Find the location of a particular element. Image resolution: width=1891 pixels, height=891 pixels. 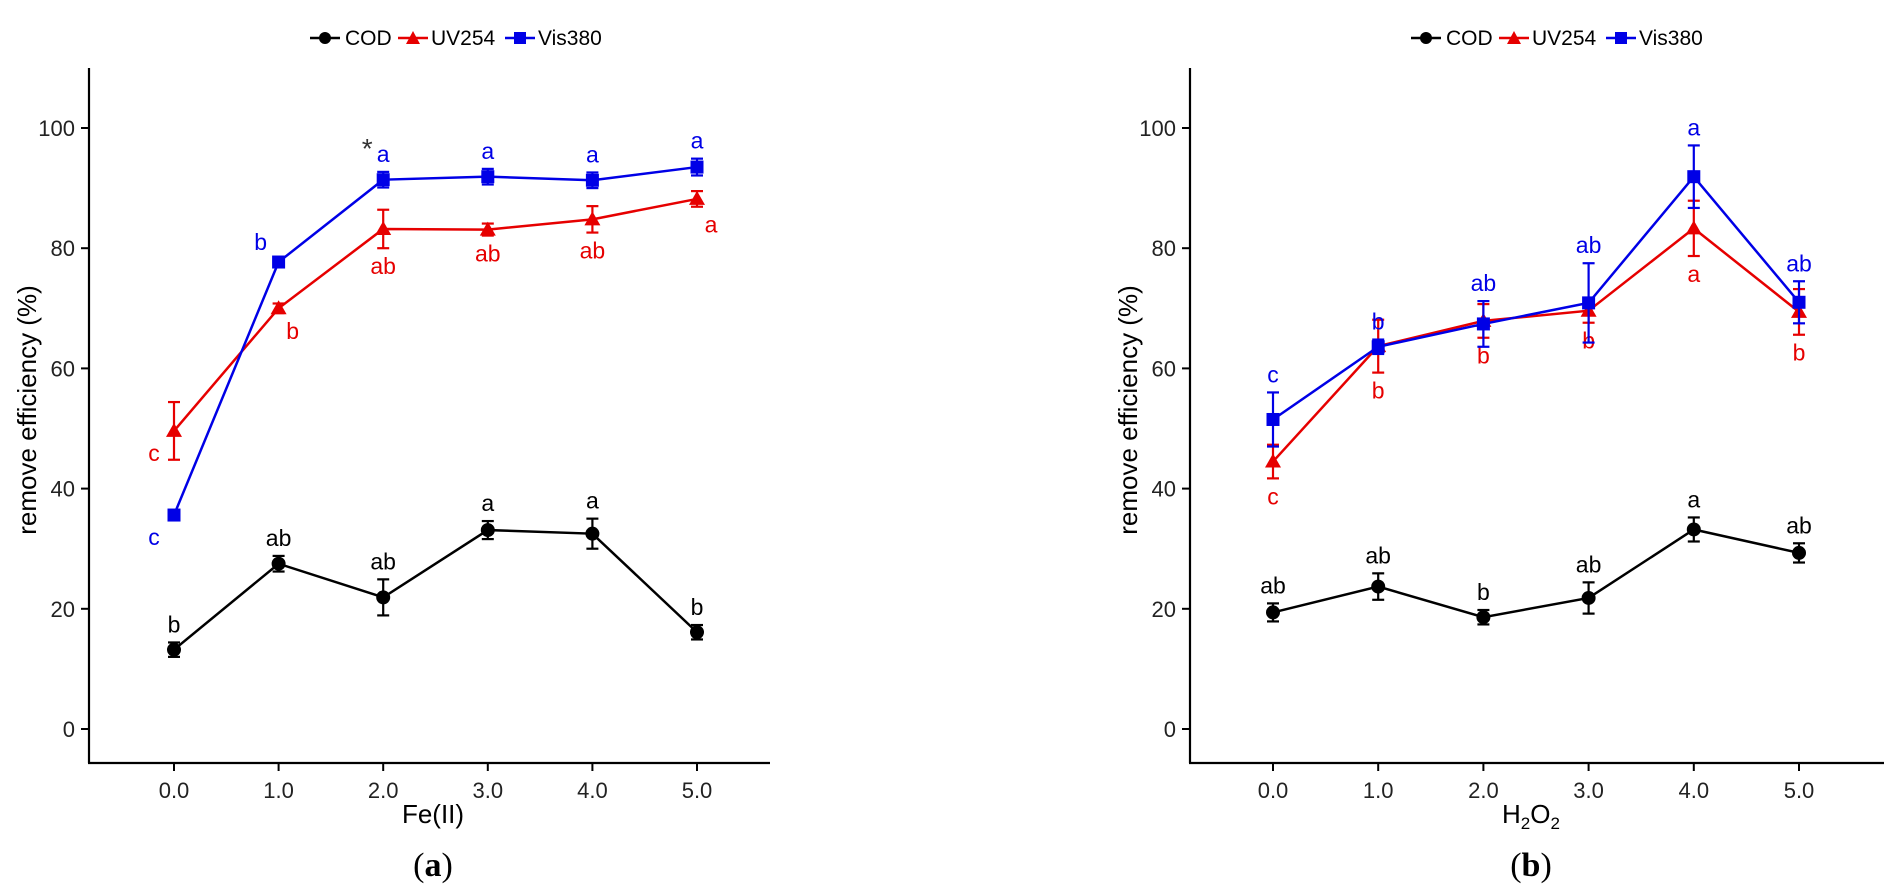

y-axis-title-a: remove efficiency (%) is located at coordinates (27, 410).